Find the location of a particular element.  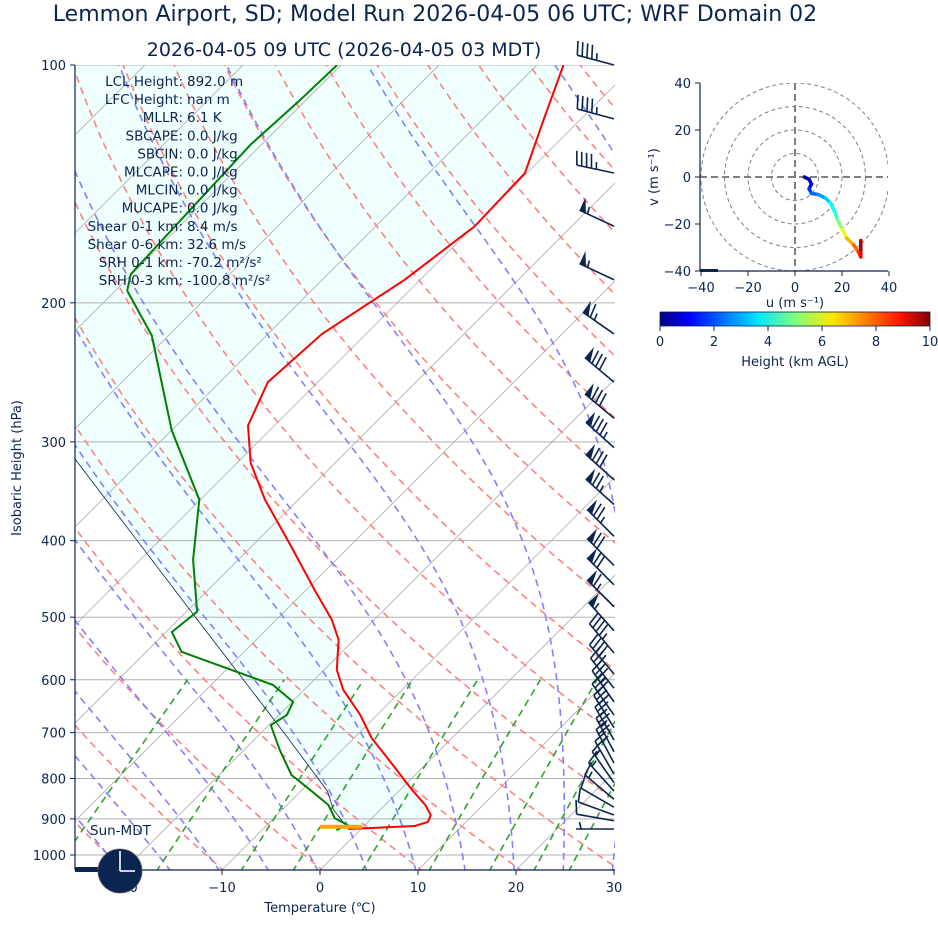

hodograph-y-tick-label: 20 is located at coordinates (682, 131).